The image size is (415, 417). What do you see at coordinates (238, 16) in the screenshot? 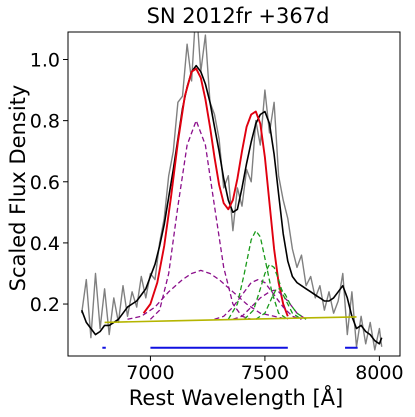
I see `chart-title: SN 2012fr +367d` at bounding box center [238, 16].